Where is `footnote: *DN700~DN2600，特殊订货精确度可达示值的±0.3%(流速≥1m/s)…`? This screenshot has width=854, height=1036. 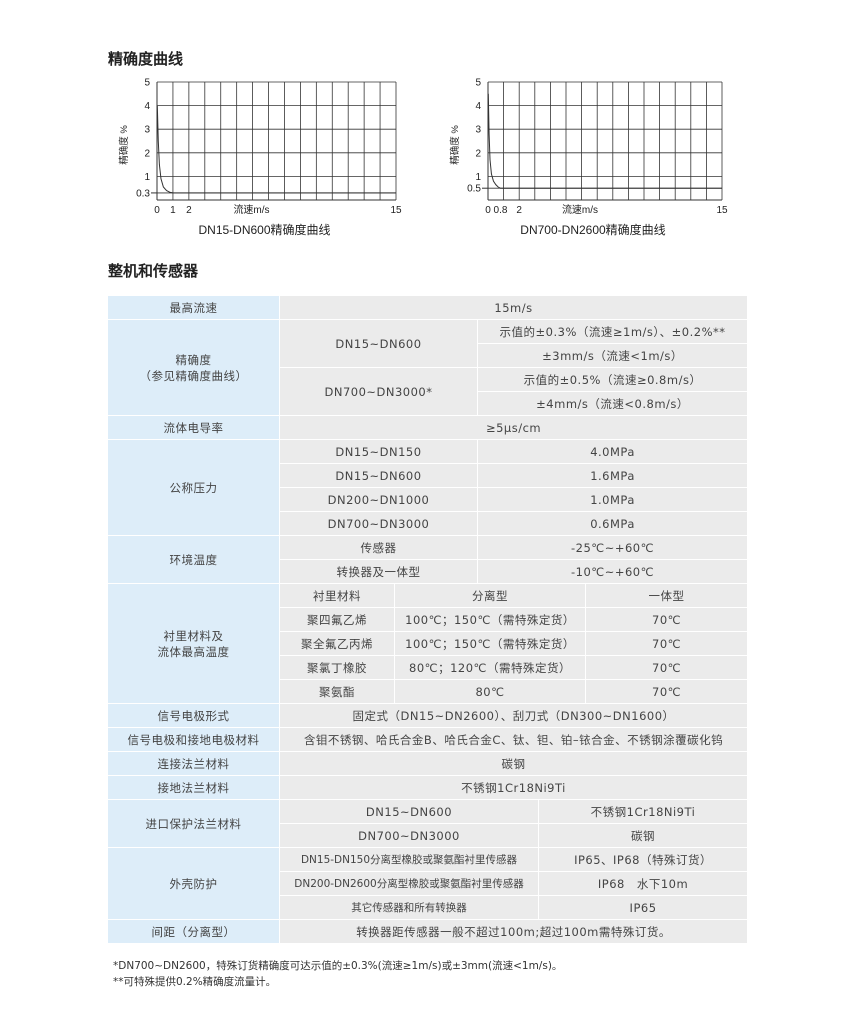
footnote: *DN700~DN2600，特殊订货精确度可达示值的±0.3%(流速≥1m/s)… is located at coordinates (338, 966).